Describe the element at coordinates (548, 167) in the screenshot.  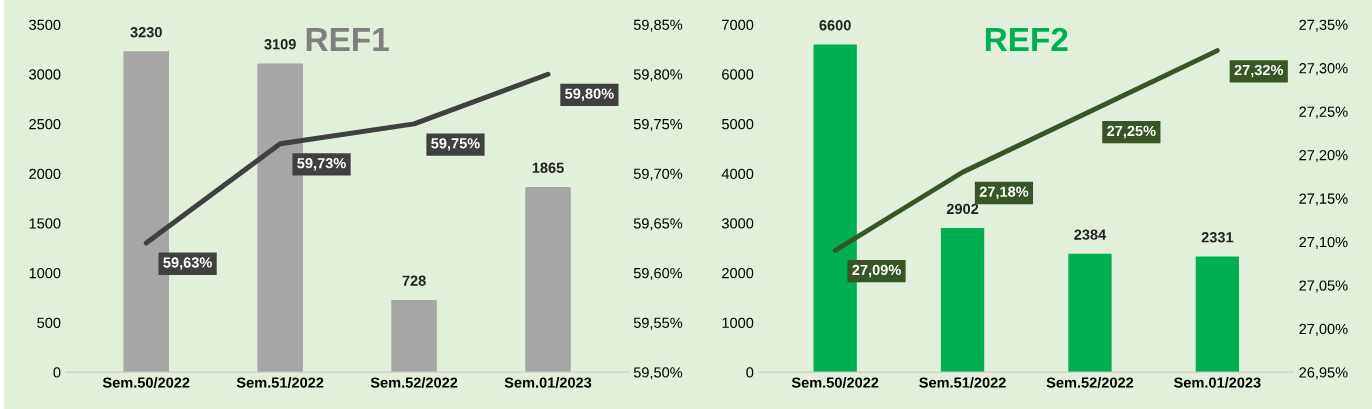
I see `data-label: 1865` at that location.